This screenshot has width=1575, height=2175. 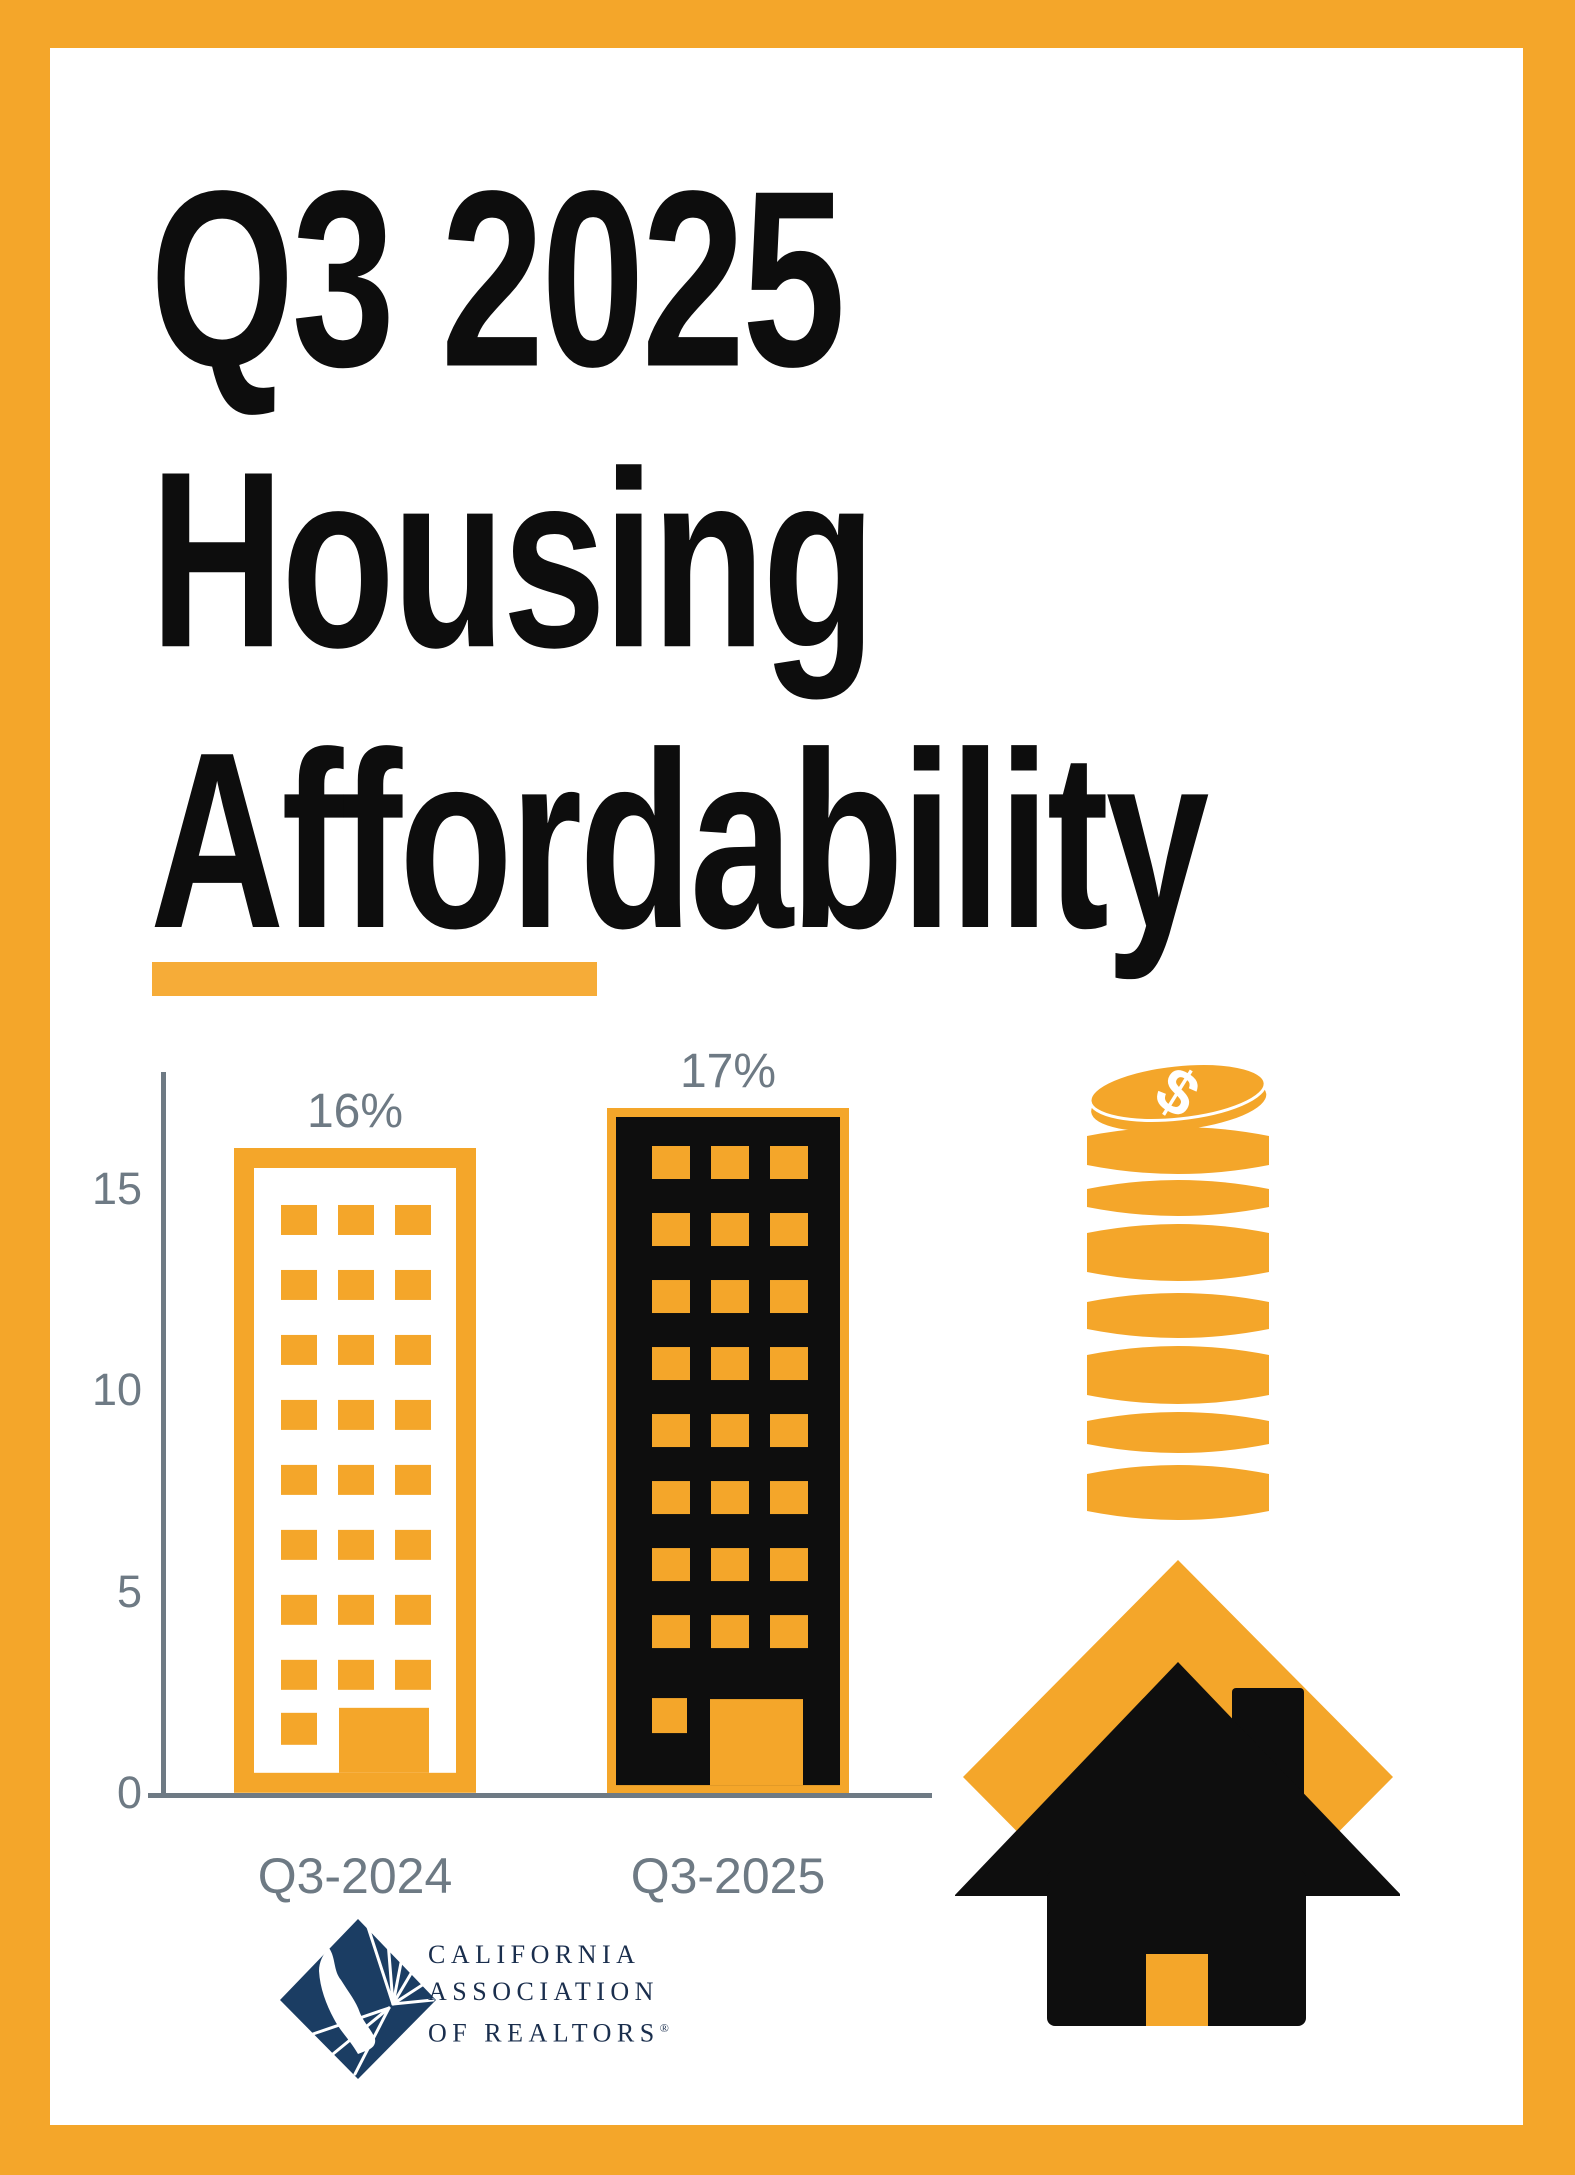 I want to click on car-logo-wordmark: CALIFORNIA ASSOCIATION OF REALTORS®, so click(x=638, y=1994).